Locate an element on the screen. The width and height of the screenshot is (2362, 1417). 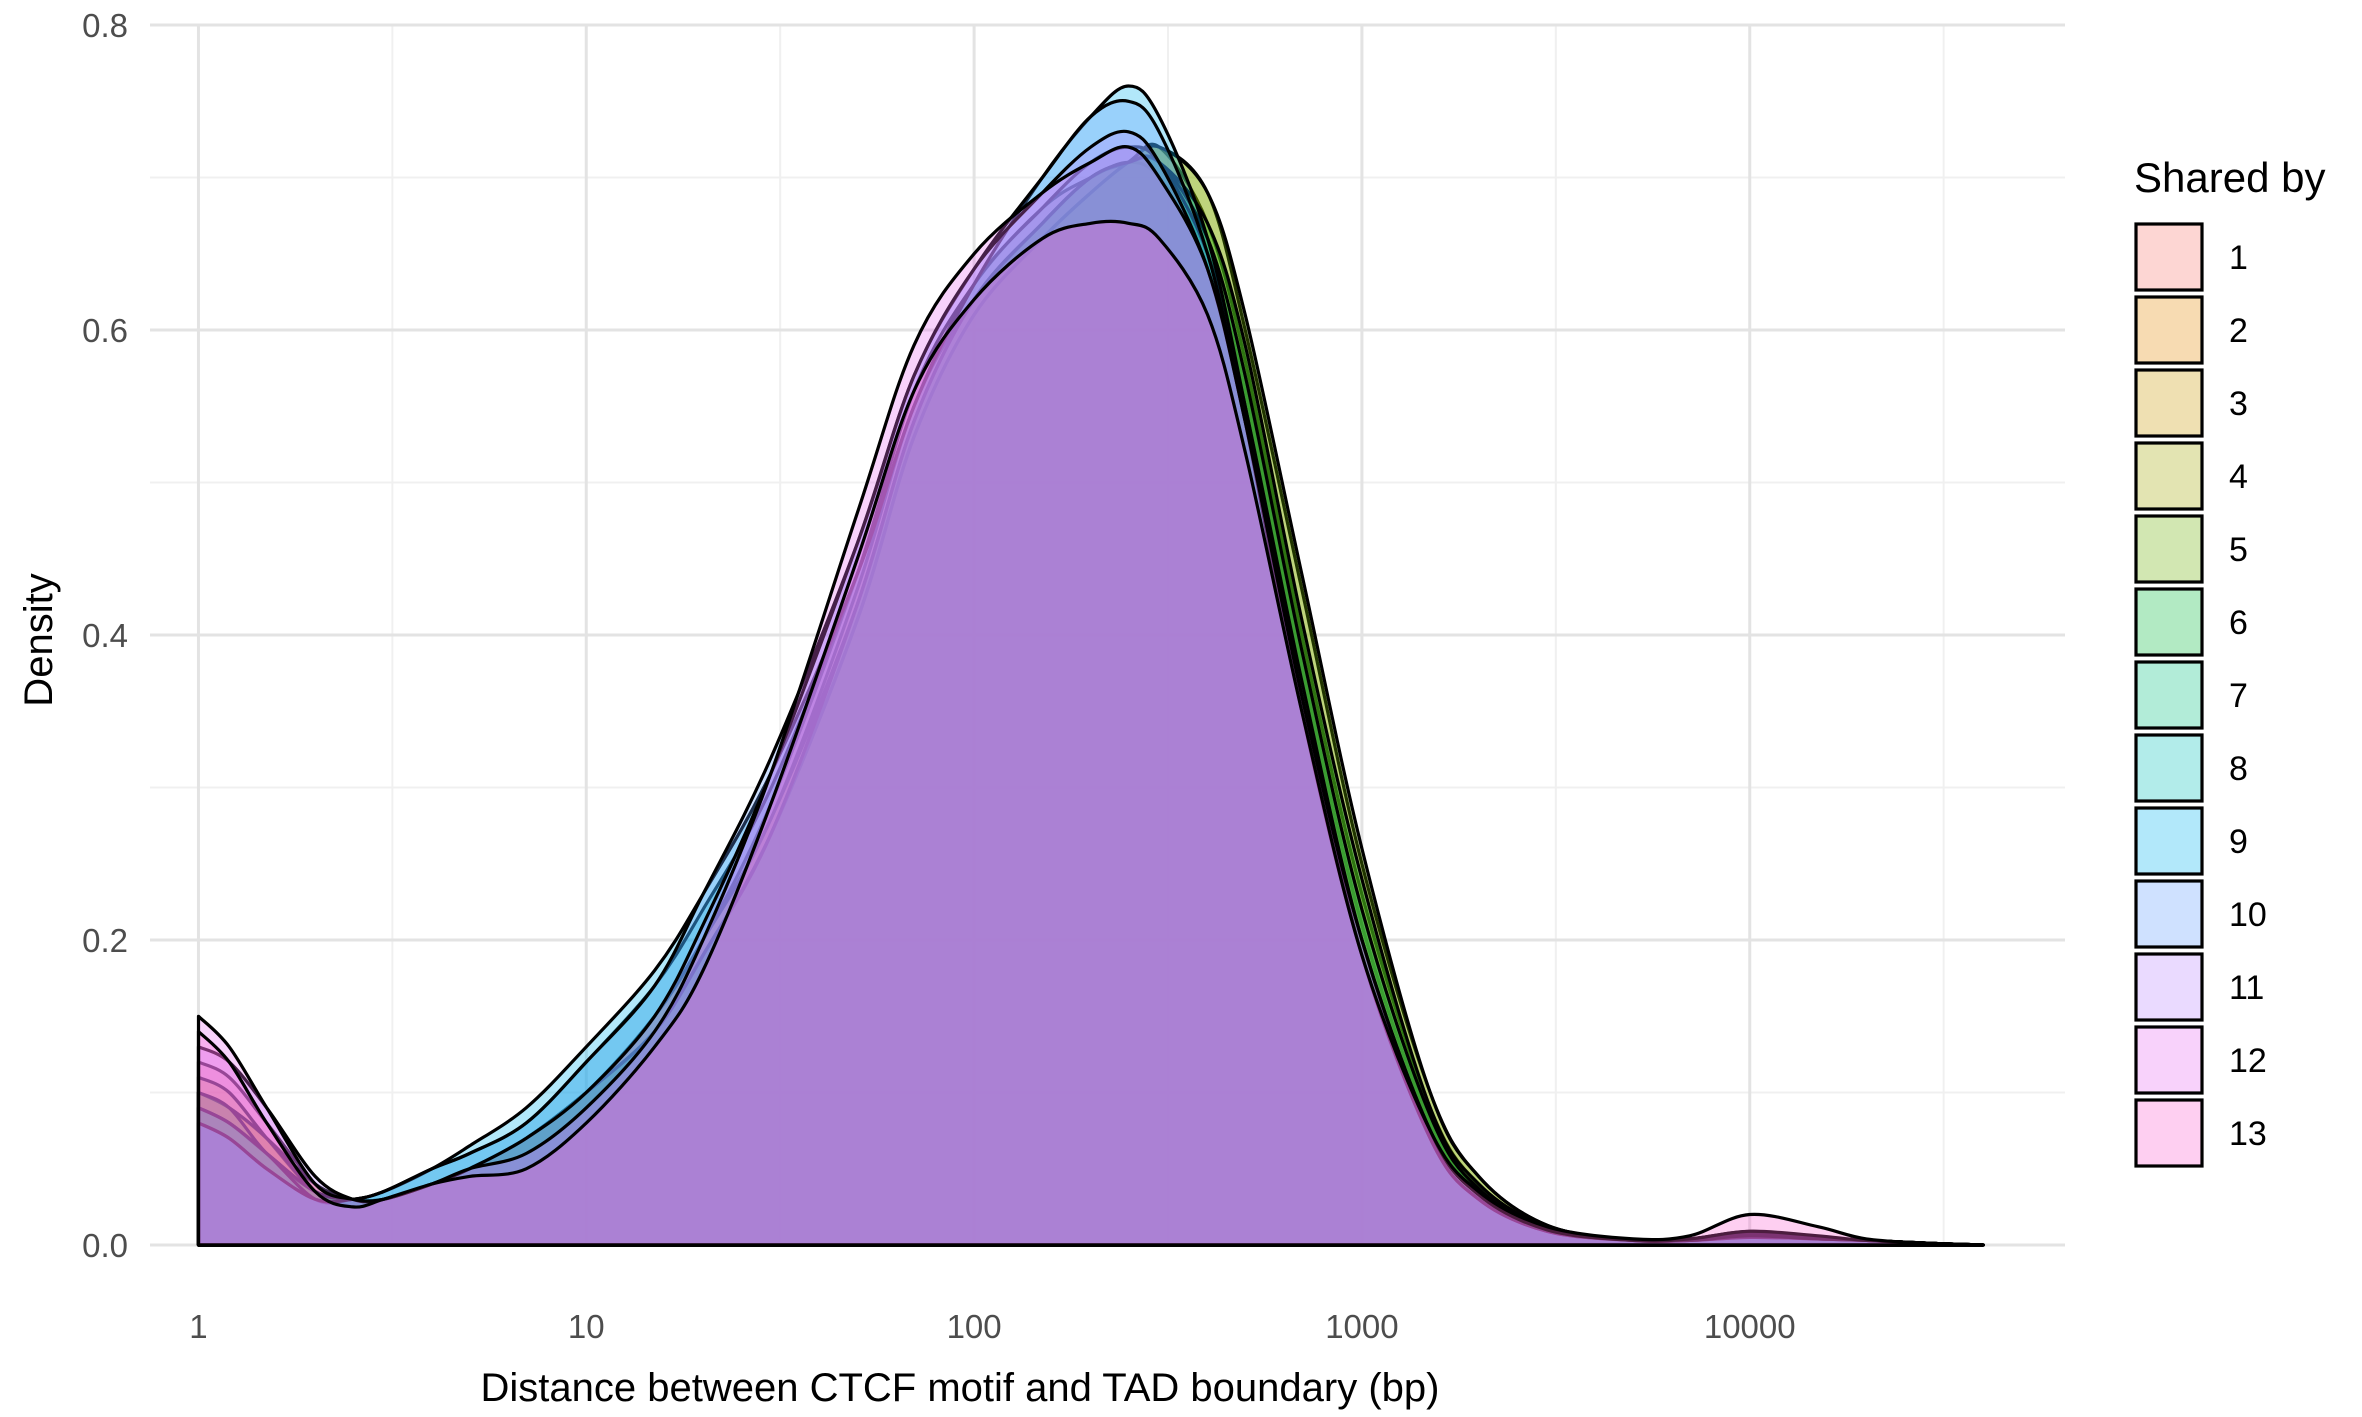
legend-label-9: 9 is located at coordinates (2238, 842).